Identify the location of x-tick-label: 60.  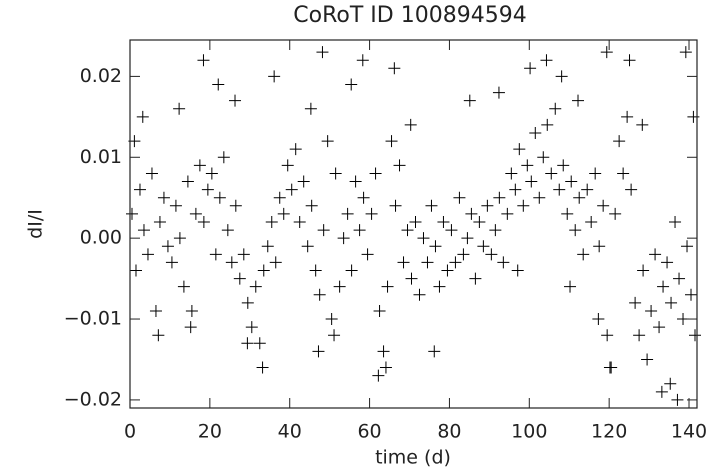
(369, 432).